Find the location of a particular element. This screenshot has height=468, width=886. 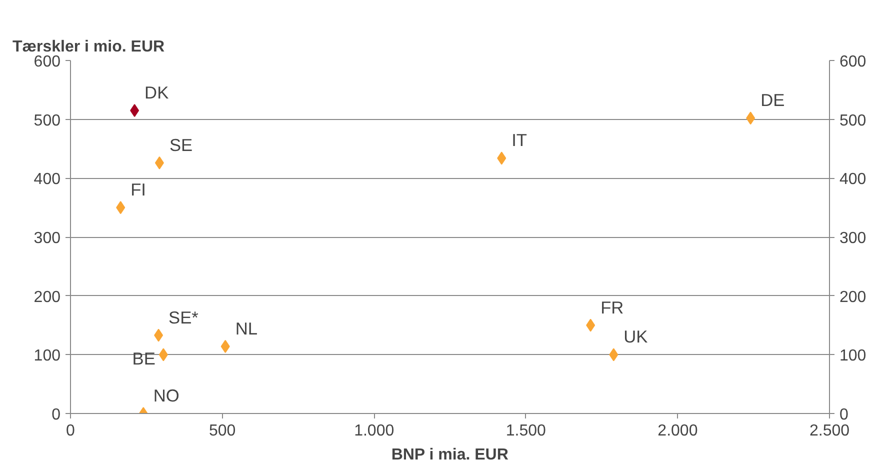

annotation: FI is located at coordinates (138, 190).